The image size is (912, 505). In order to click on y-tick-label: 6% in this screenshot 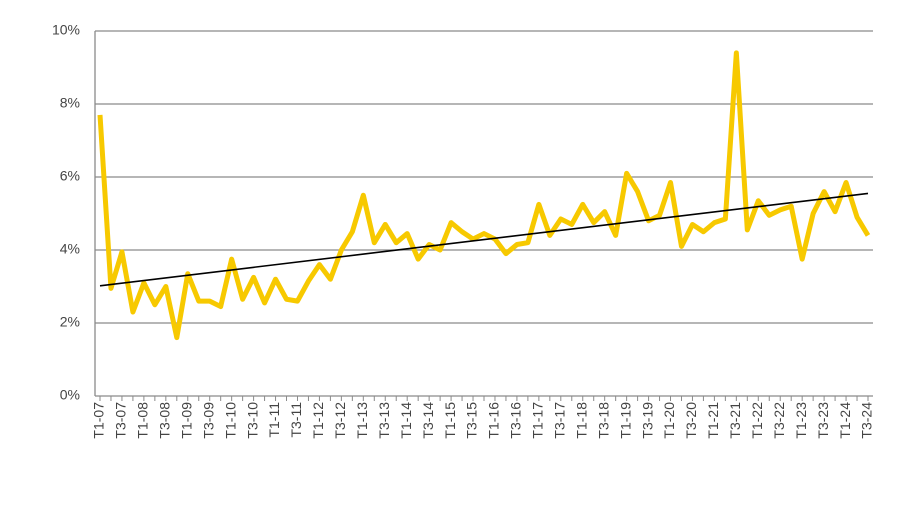, I will do `click(70, 176)`.